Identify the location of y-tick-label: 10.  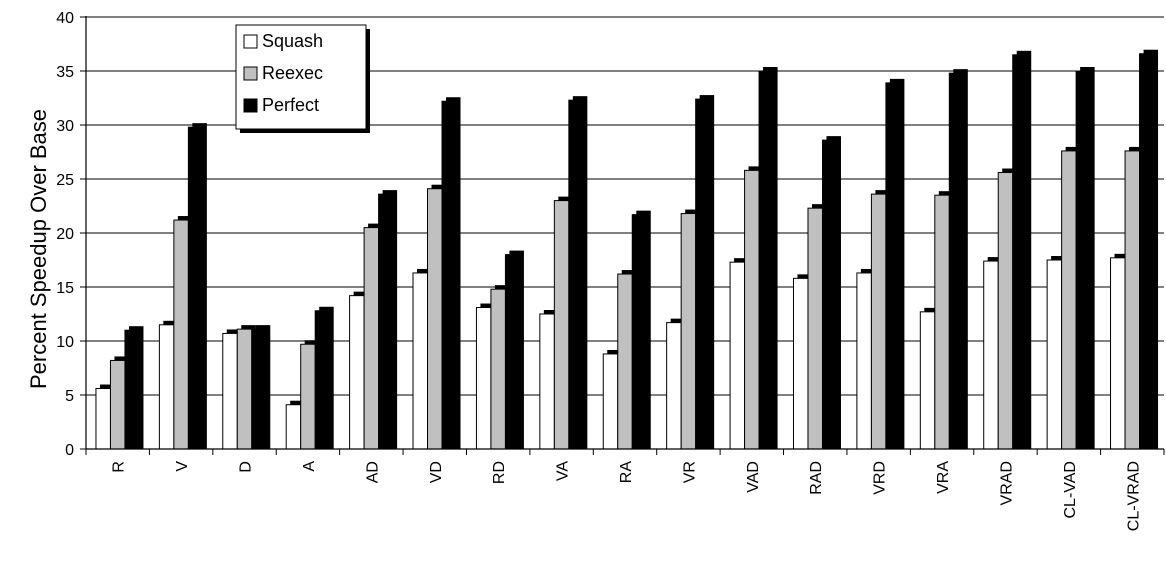
(65, 342).